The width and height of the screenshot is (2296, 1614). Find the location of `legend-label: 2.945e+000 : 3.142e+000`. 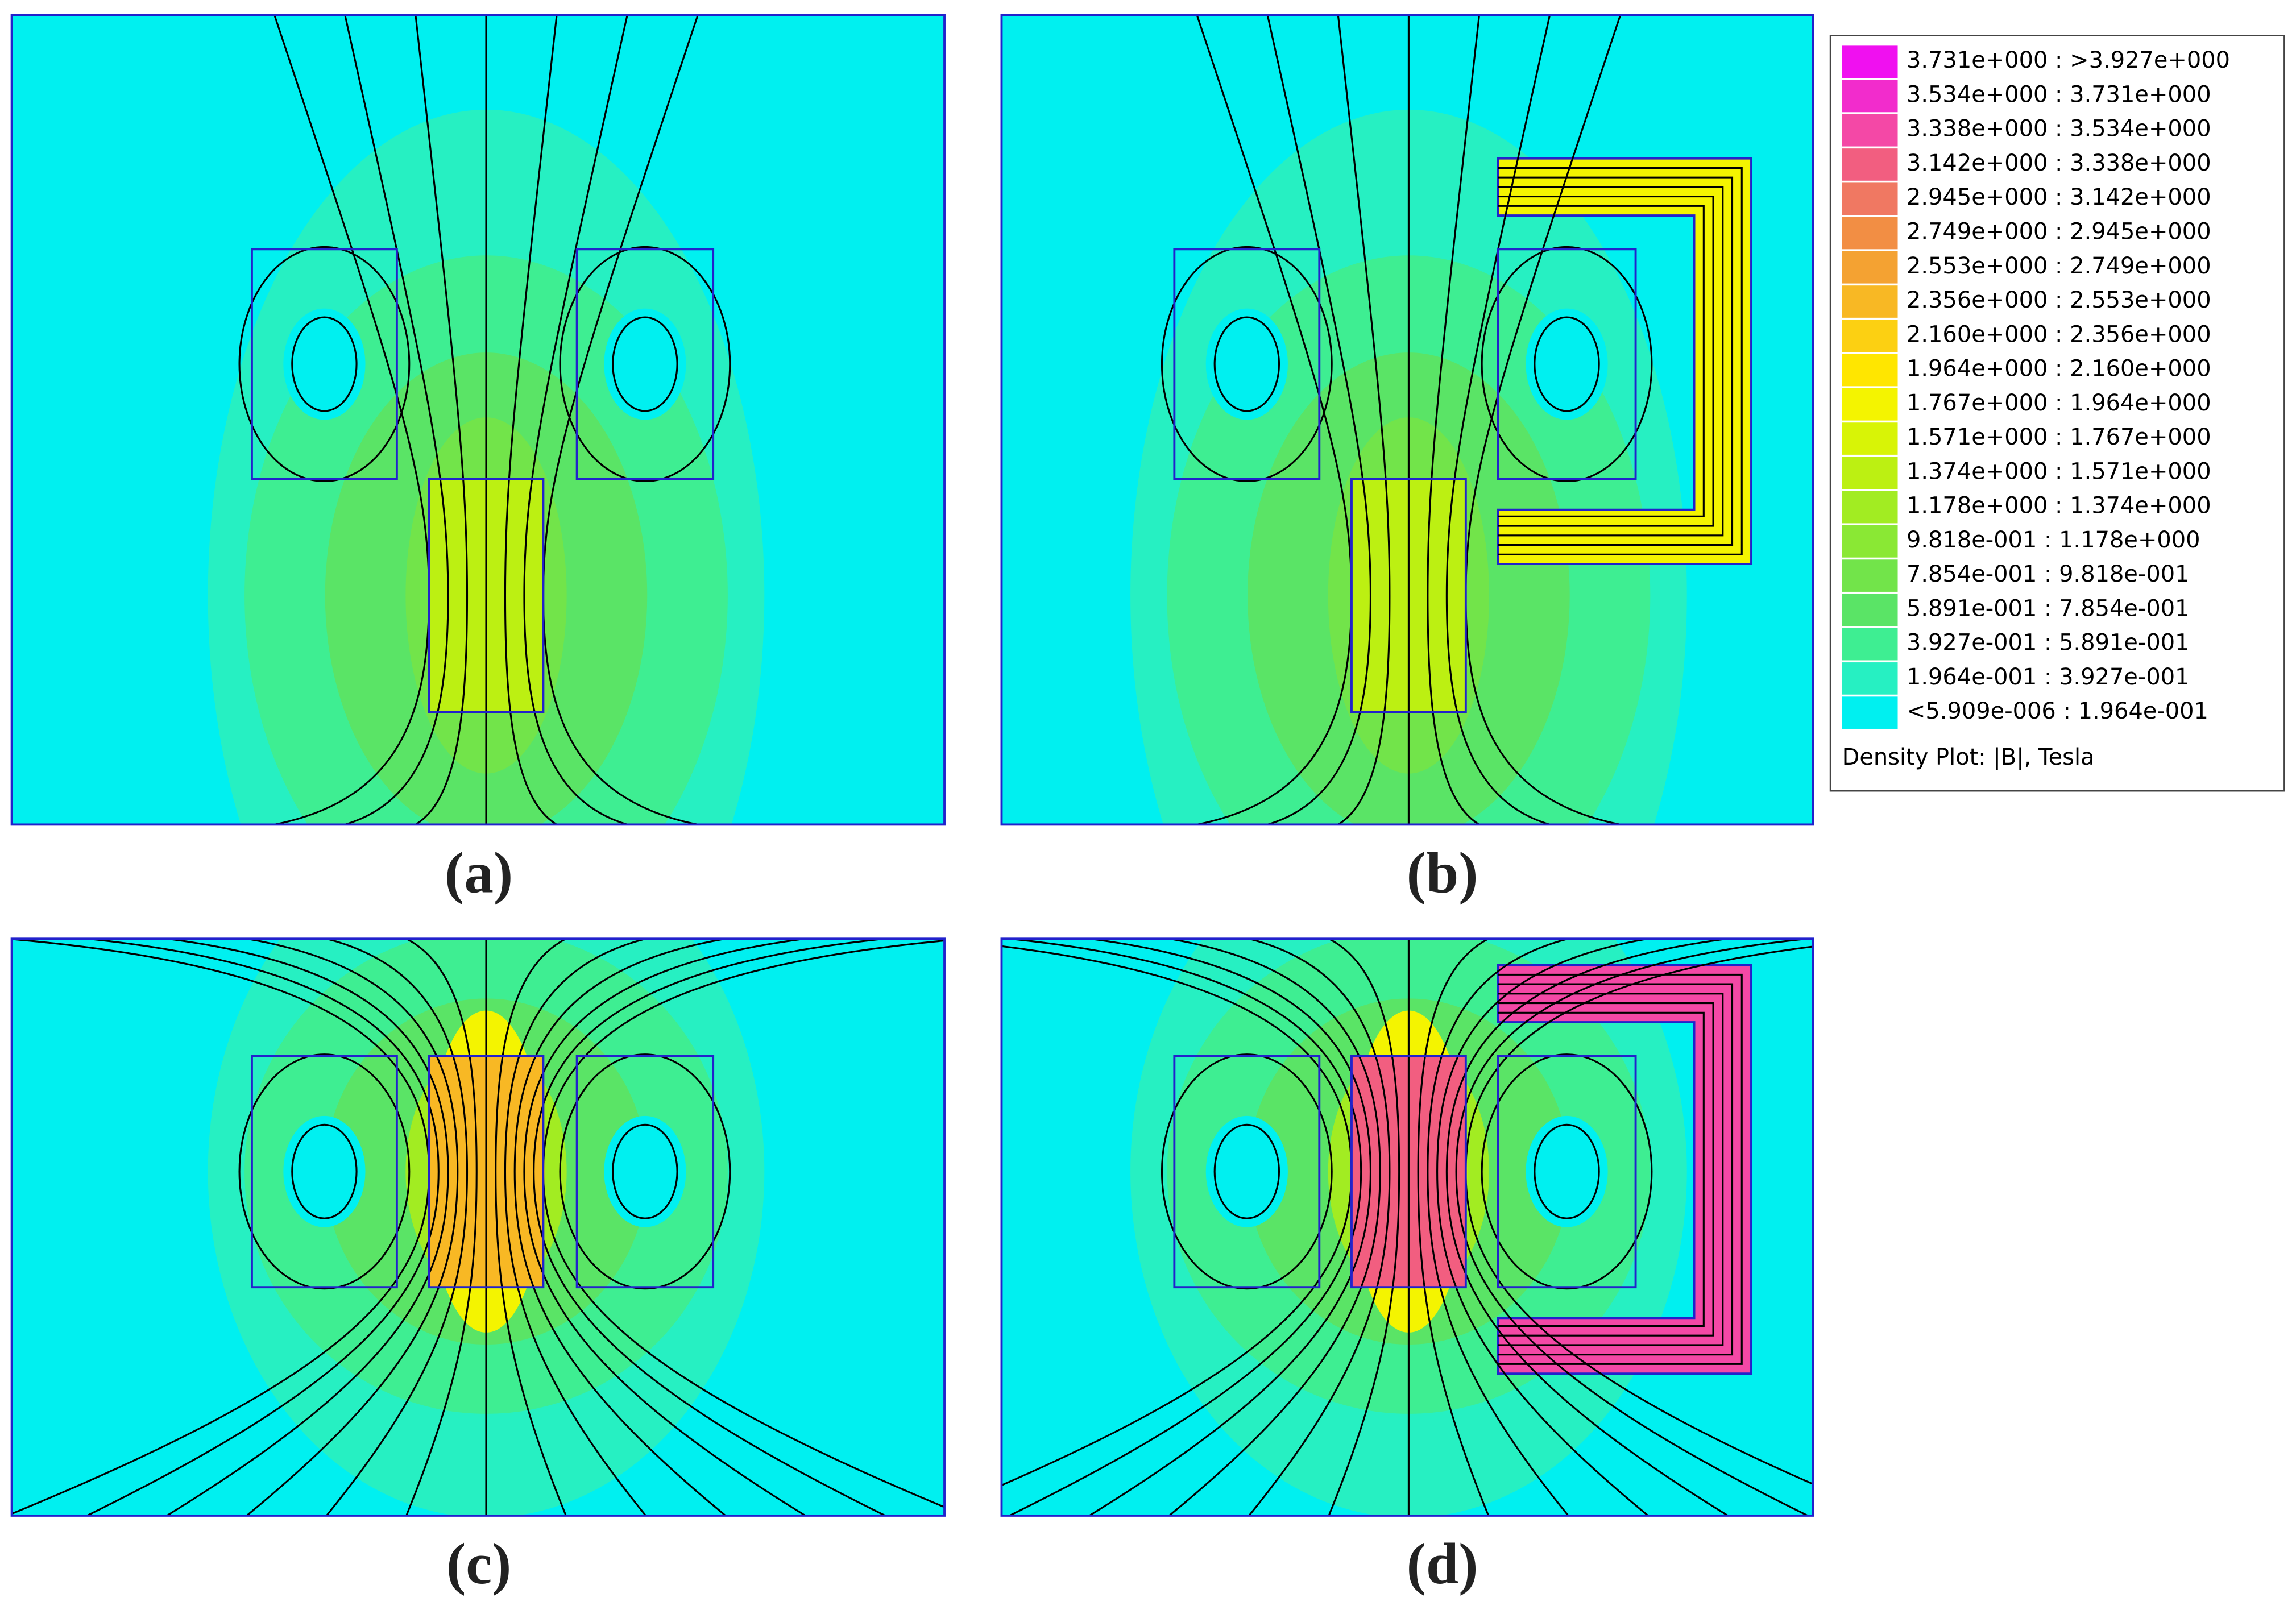

legend-label: 2.945e+000 : 3.142e+000 is located at coordinates (2059, 197).